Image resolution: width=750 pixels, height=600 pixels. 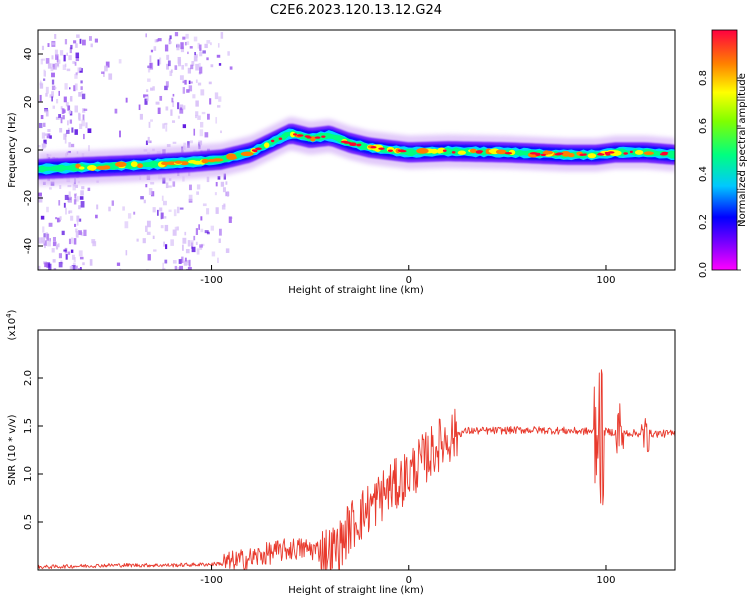 I want to click on snr-y-tick-label: 0.5, so click(x=28, y=522).